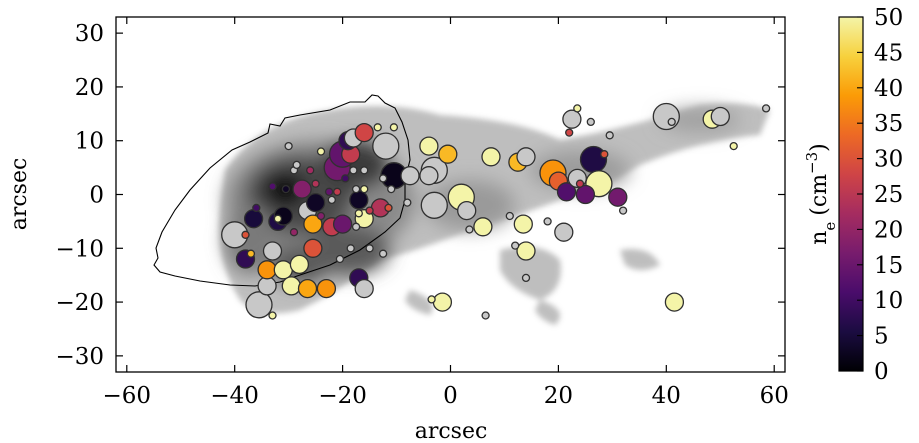 This screenshot has width=919, height=443. What do you see at coordinates (888, 195) in the screenshot?
I see `colorbar-tick-label: 25` at bounding box center [888, 195].